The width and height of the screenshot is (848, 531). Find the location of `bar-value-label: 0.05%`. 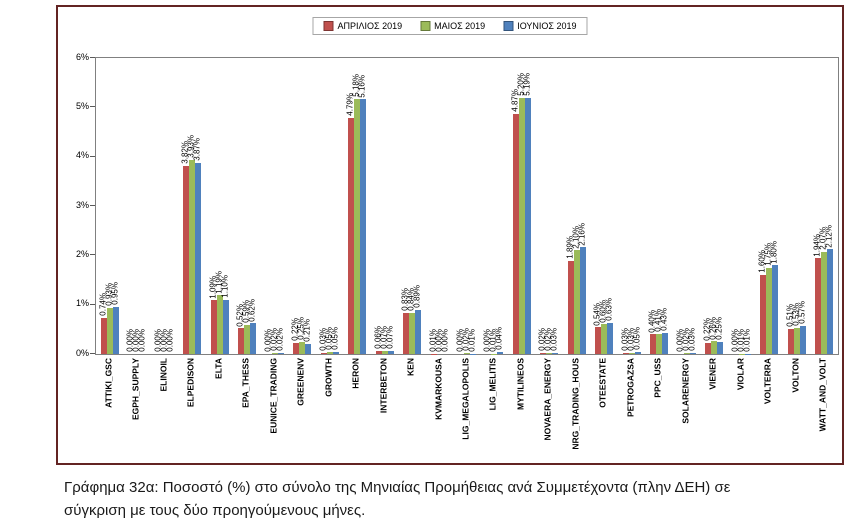

bar-value-label: 0.05% is located at coordinates (335, 338).